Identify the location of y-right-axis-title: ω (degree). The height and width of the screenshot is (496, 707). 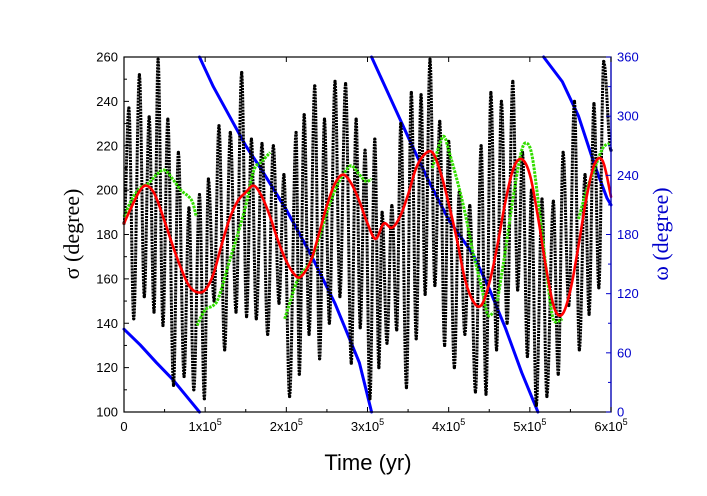
(660, 233).